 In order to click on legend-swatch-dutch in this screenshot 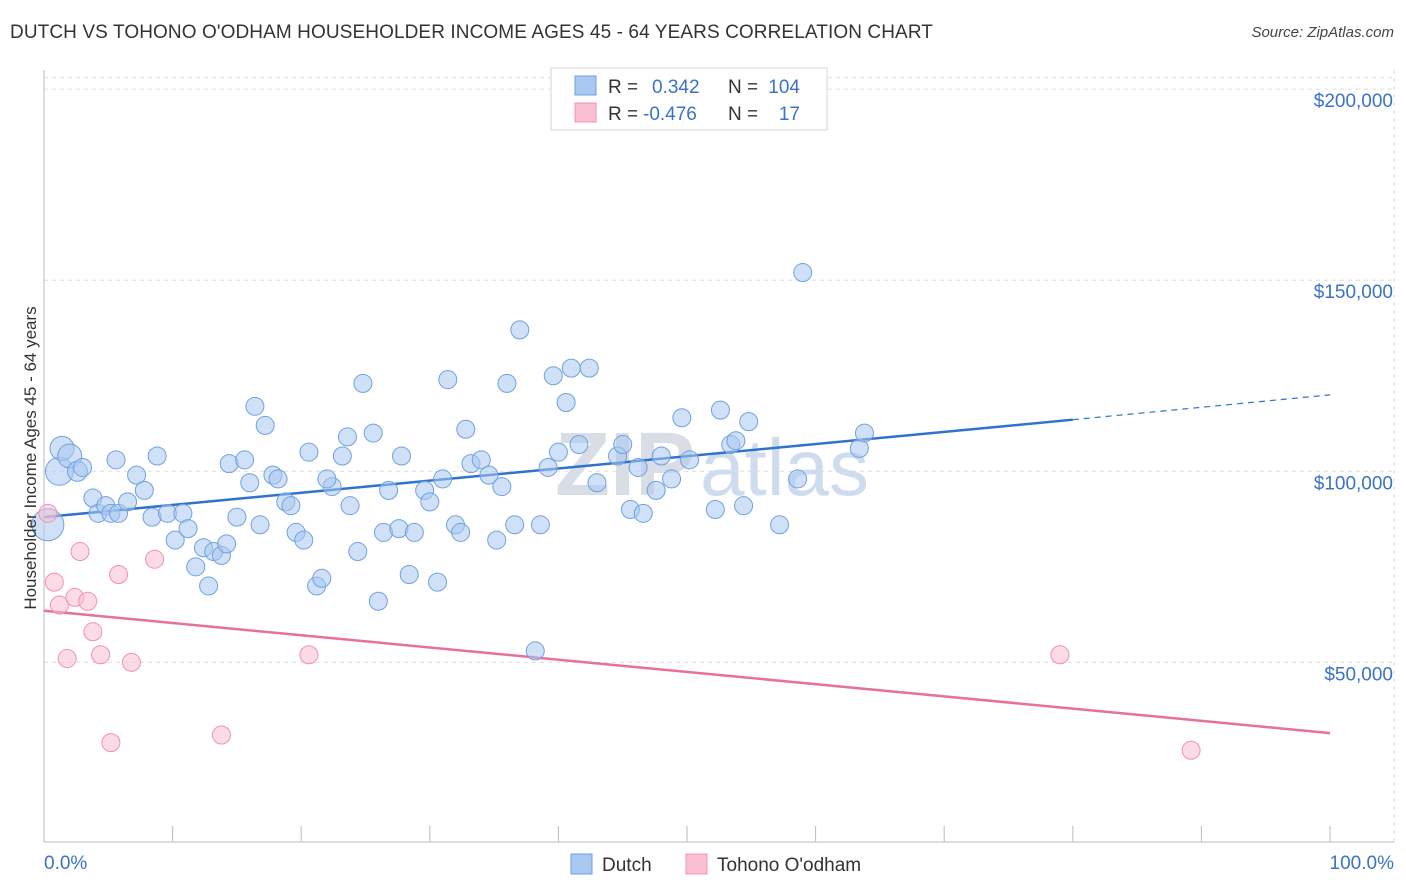, I will do `click(585, 85)`.